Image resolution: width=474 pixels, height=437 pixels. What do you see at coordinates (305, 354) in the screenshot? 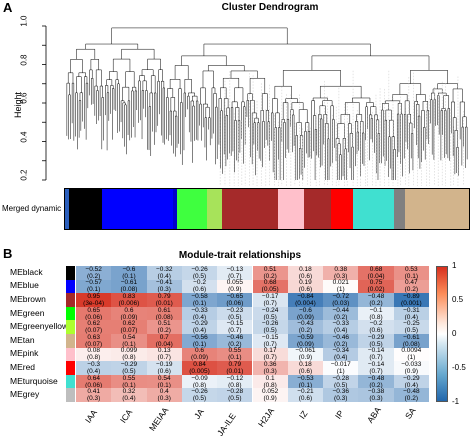
I see `heatmap-cell: −0.061 (0.9)` at bounding box center [305, 354].